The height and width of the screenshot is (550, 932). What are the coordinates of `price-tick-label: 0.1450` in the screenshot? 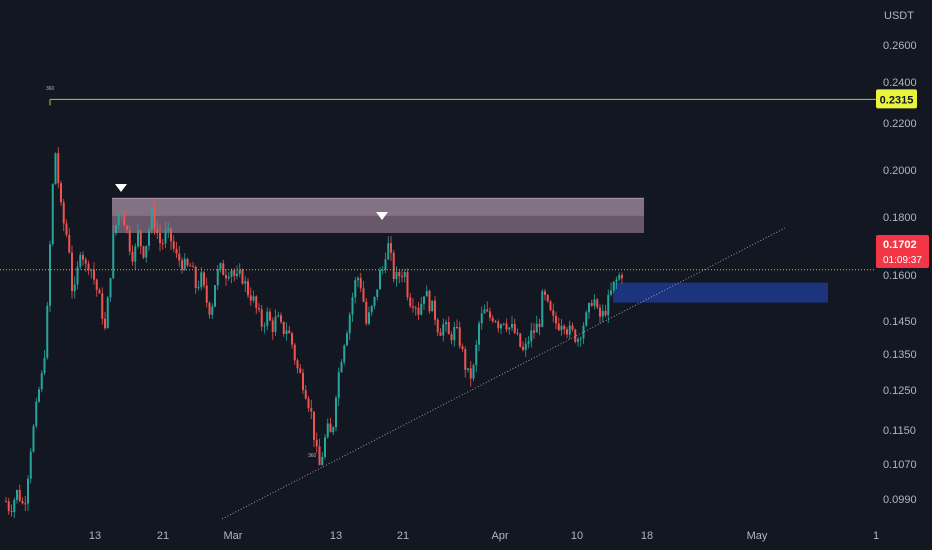 It's located at (900, 322).